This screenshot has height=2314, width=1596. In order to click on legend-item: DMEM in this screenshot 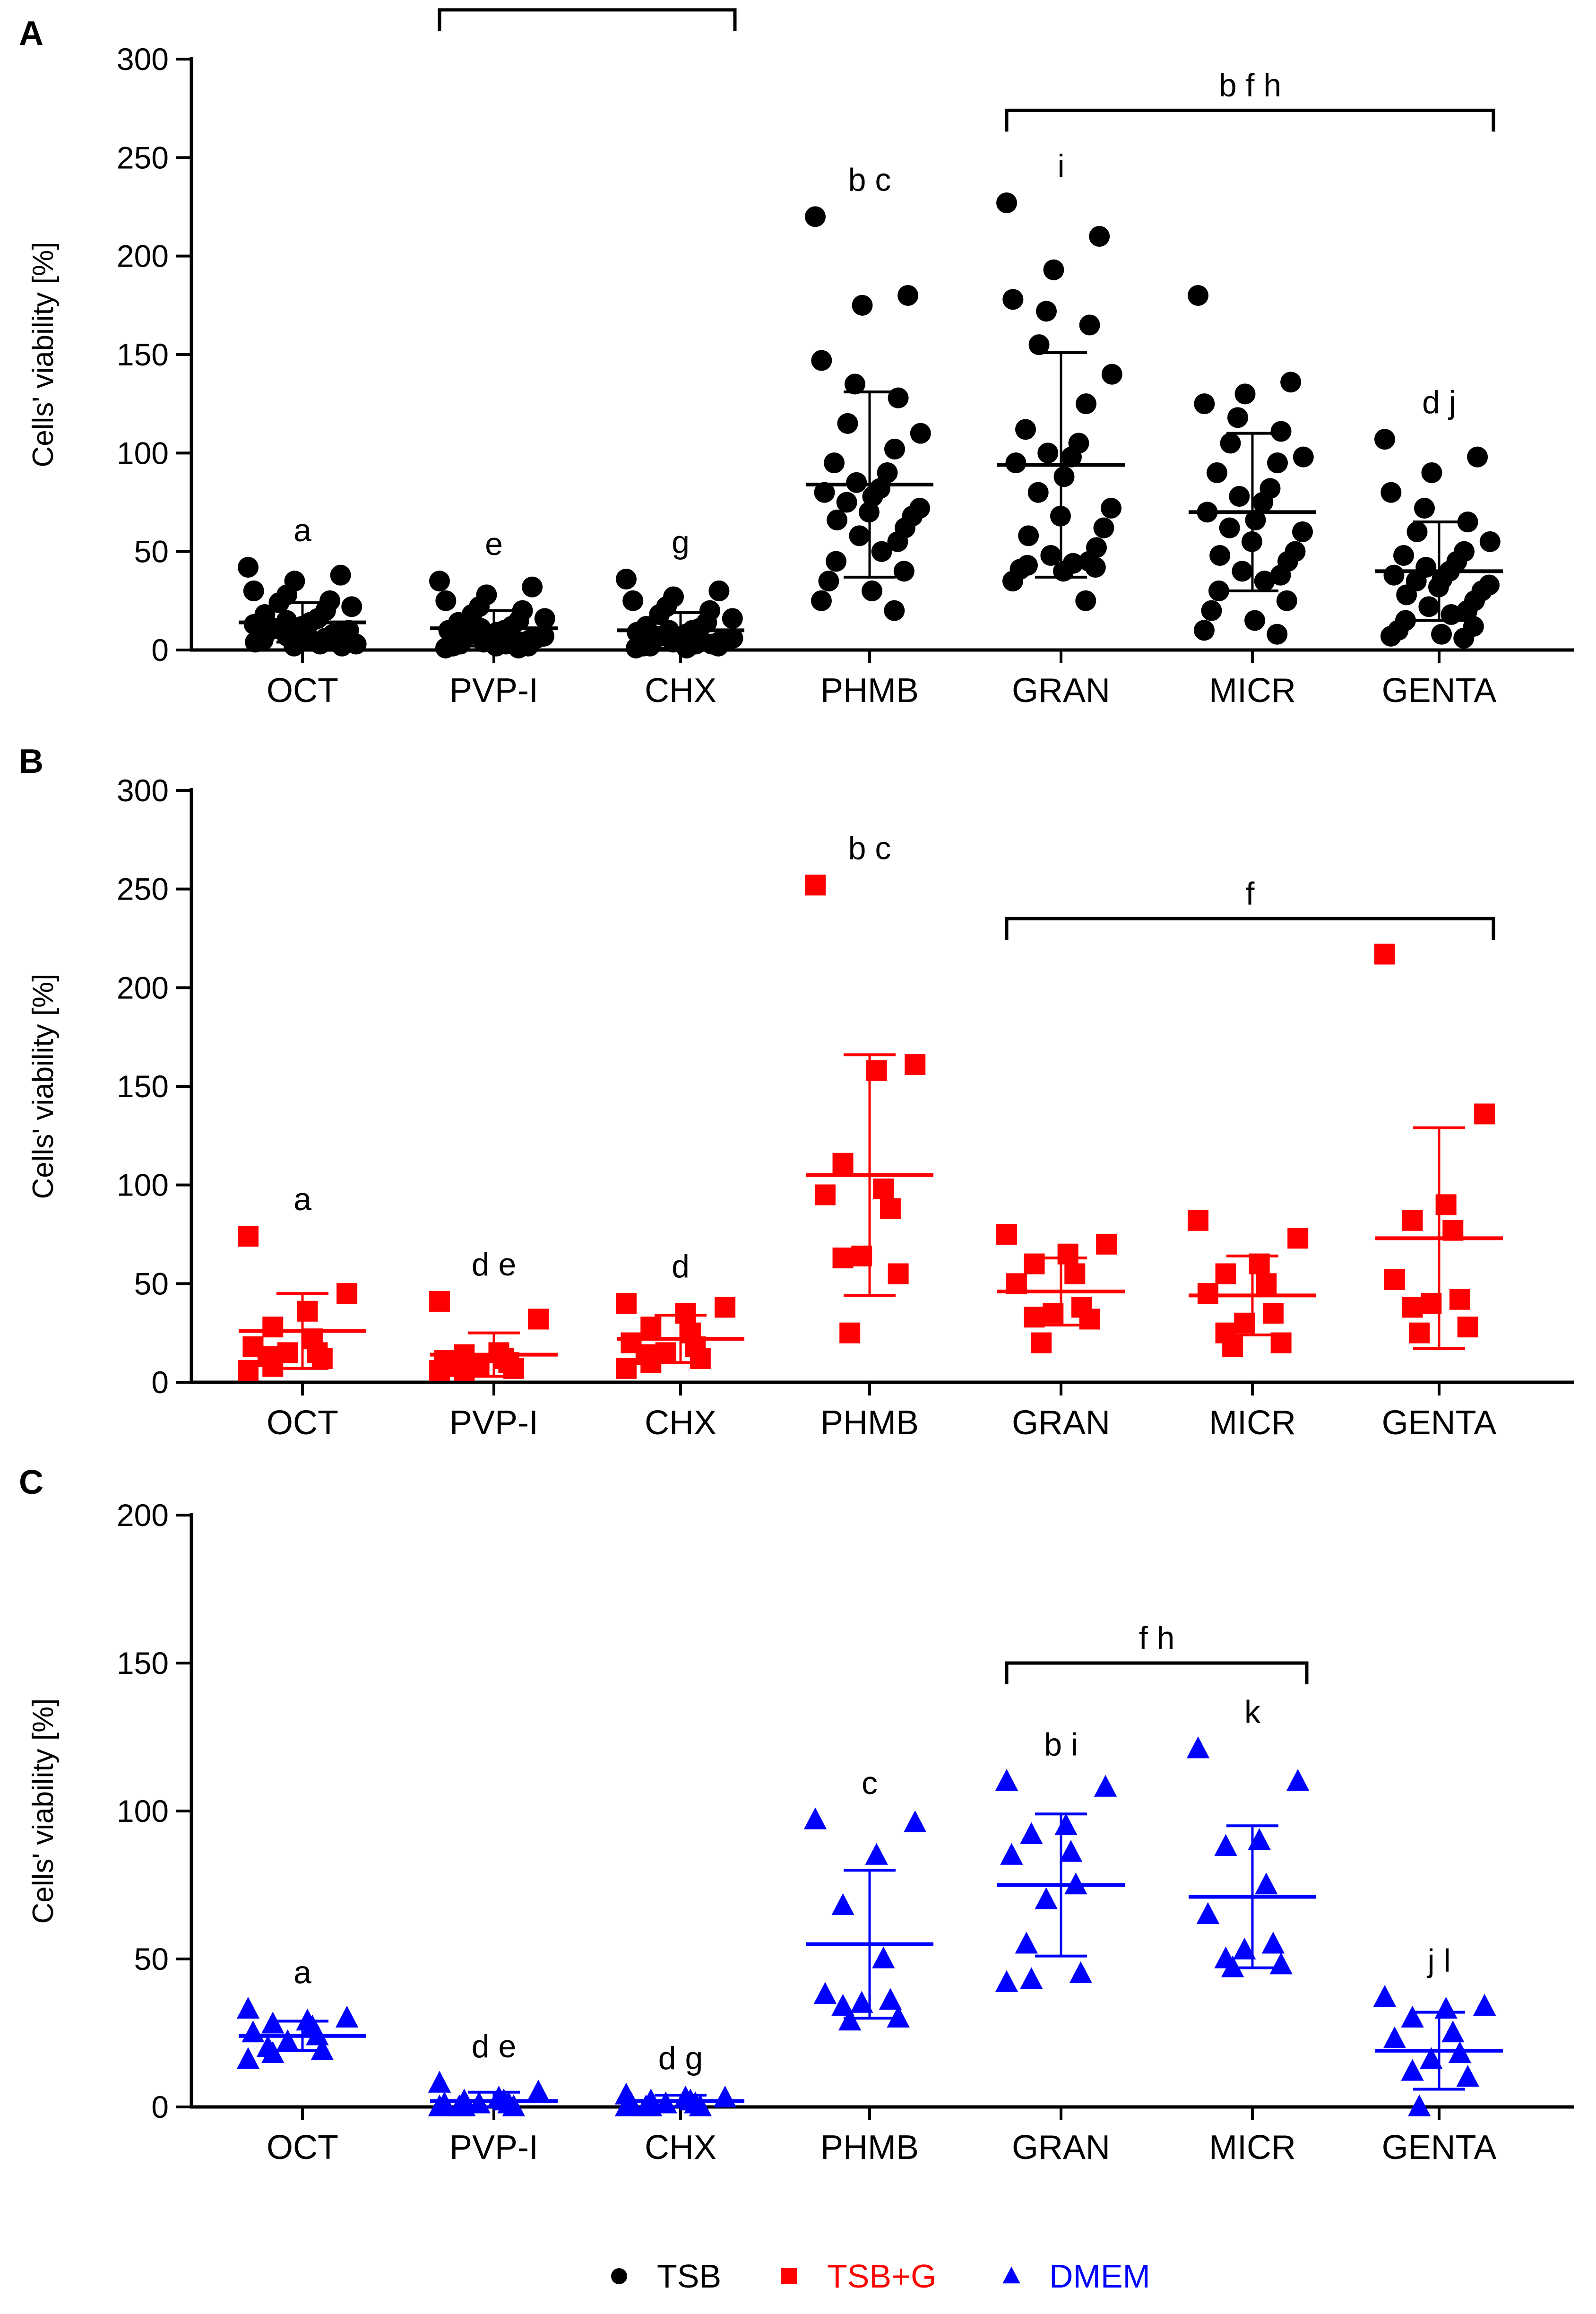, I will do `click(1076, 2276)`.